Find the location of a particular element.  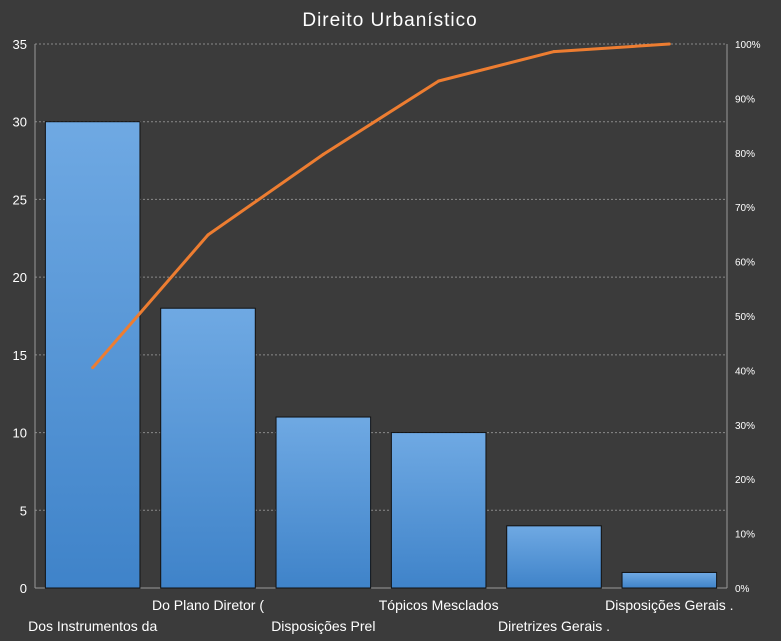

x-tick-label: Do Plano Diretor ( is located at coordinates (208, 605).